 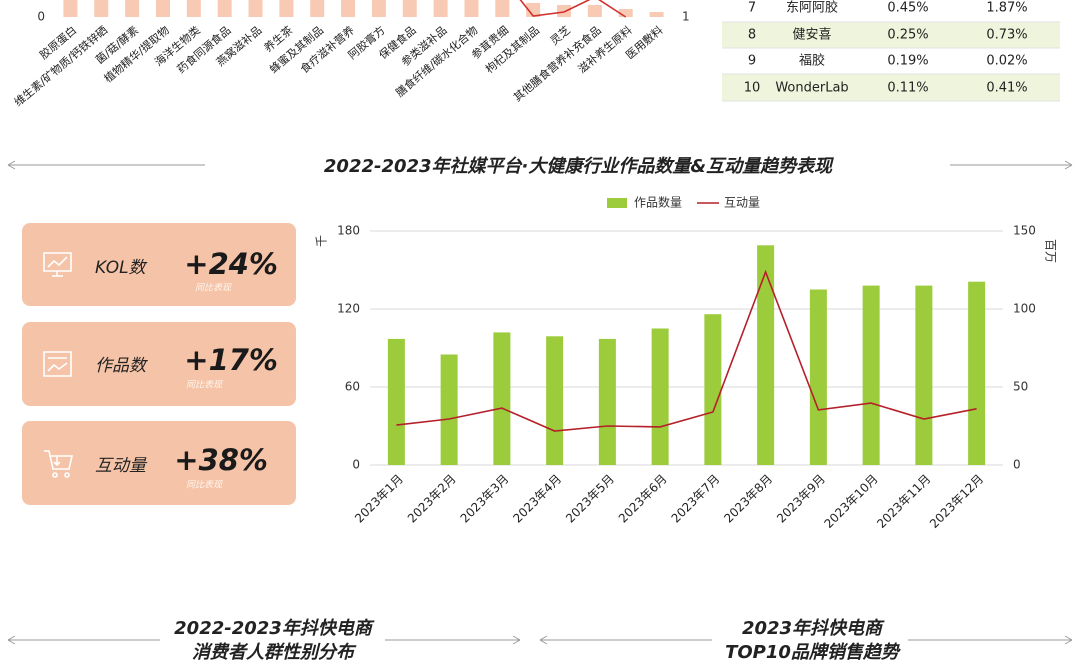 I want to click on x-tick-label: 2023年12月, so click(x=956, y=501).